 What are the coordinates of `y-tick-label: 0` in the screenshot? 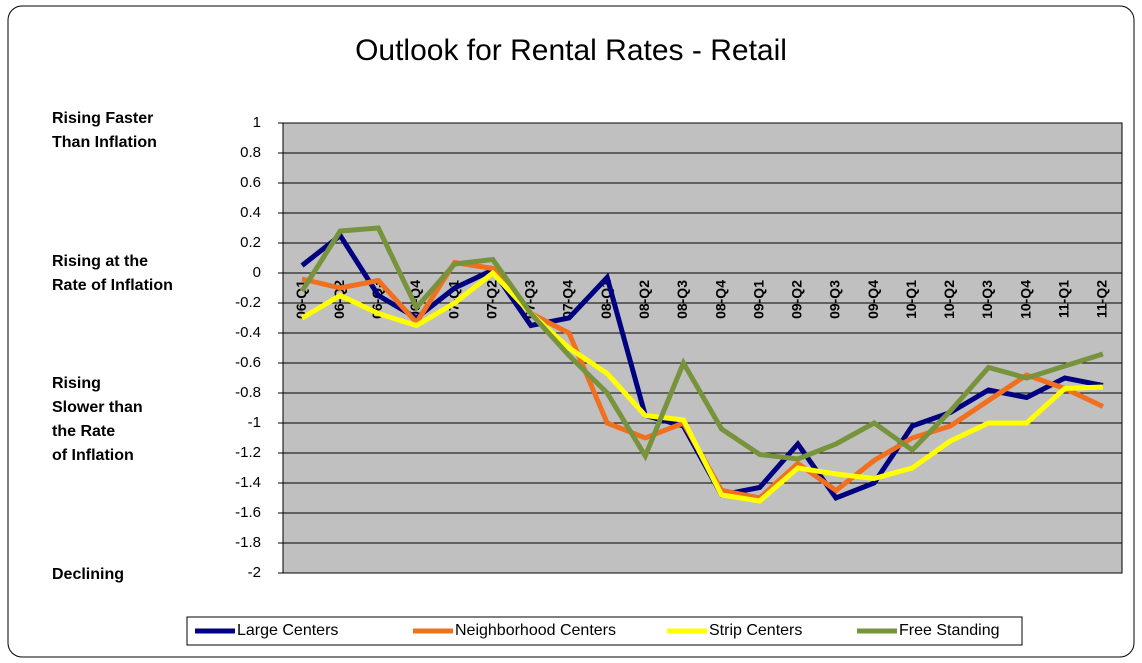 It's located at (257, 272).